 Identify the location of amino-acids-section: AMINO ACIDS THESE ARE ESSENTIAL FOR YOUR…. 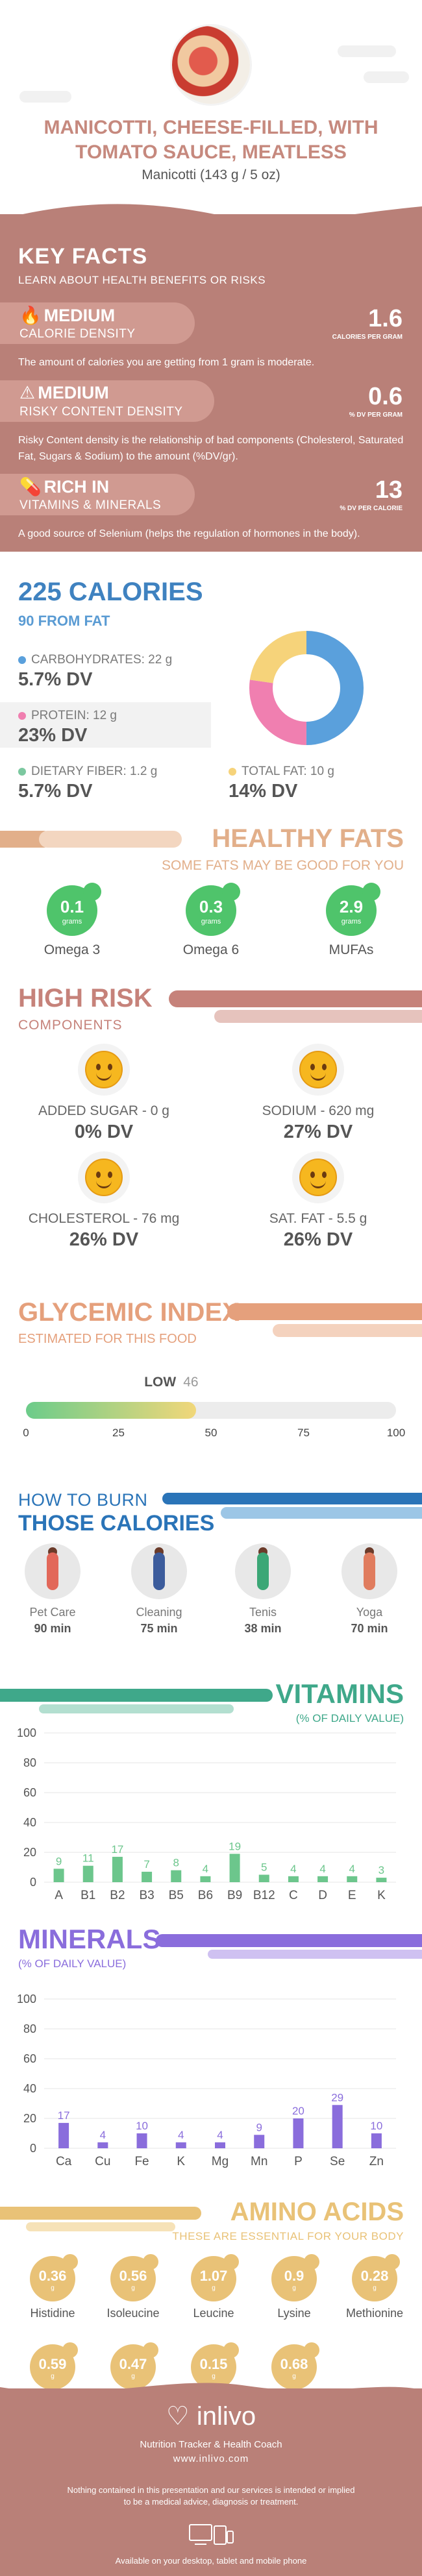
(211, 2301).